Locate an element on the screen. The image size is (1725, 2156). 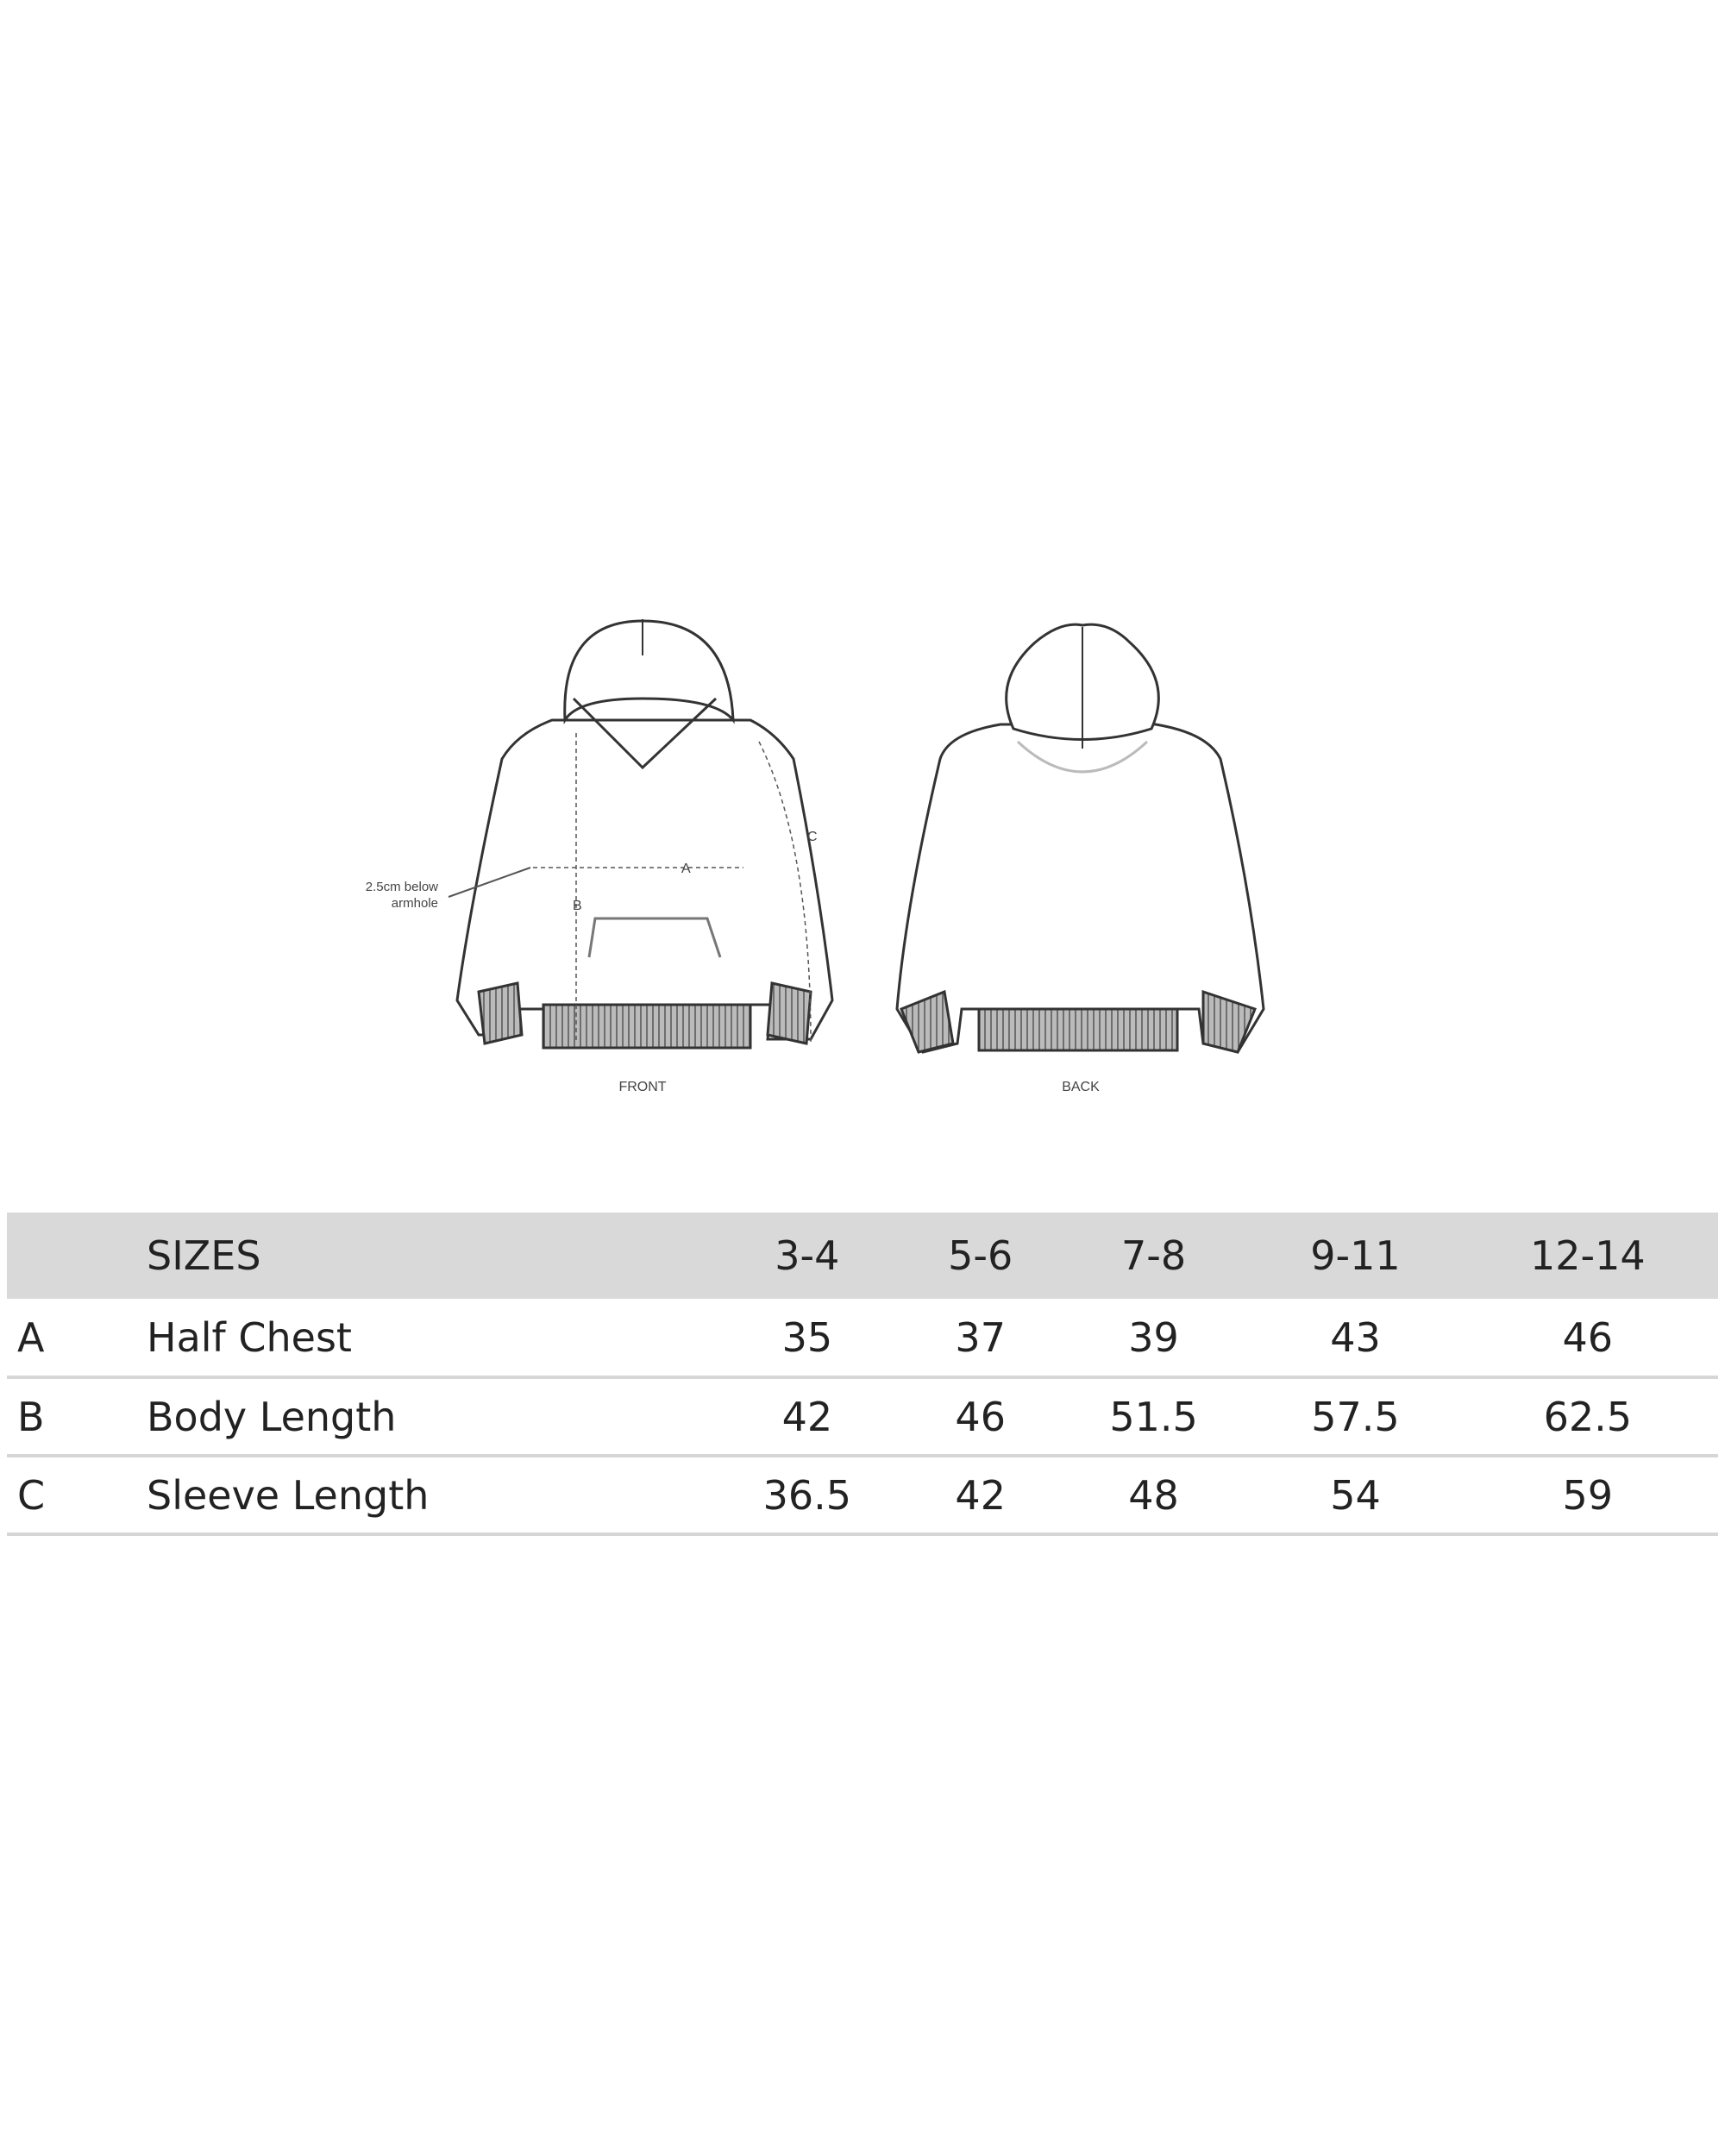
row-name: Half Chest is located at coordinates (249, 1337).